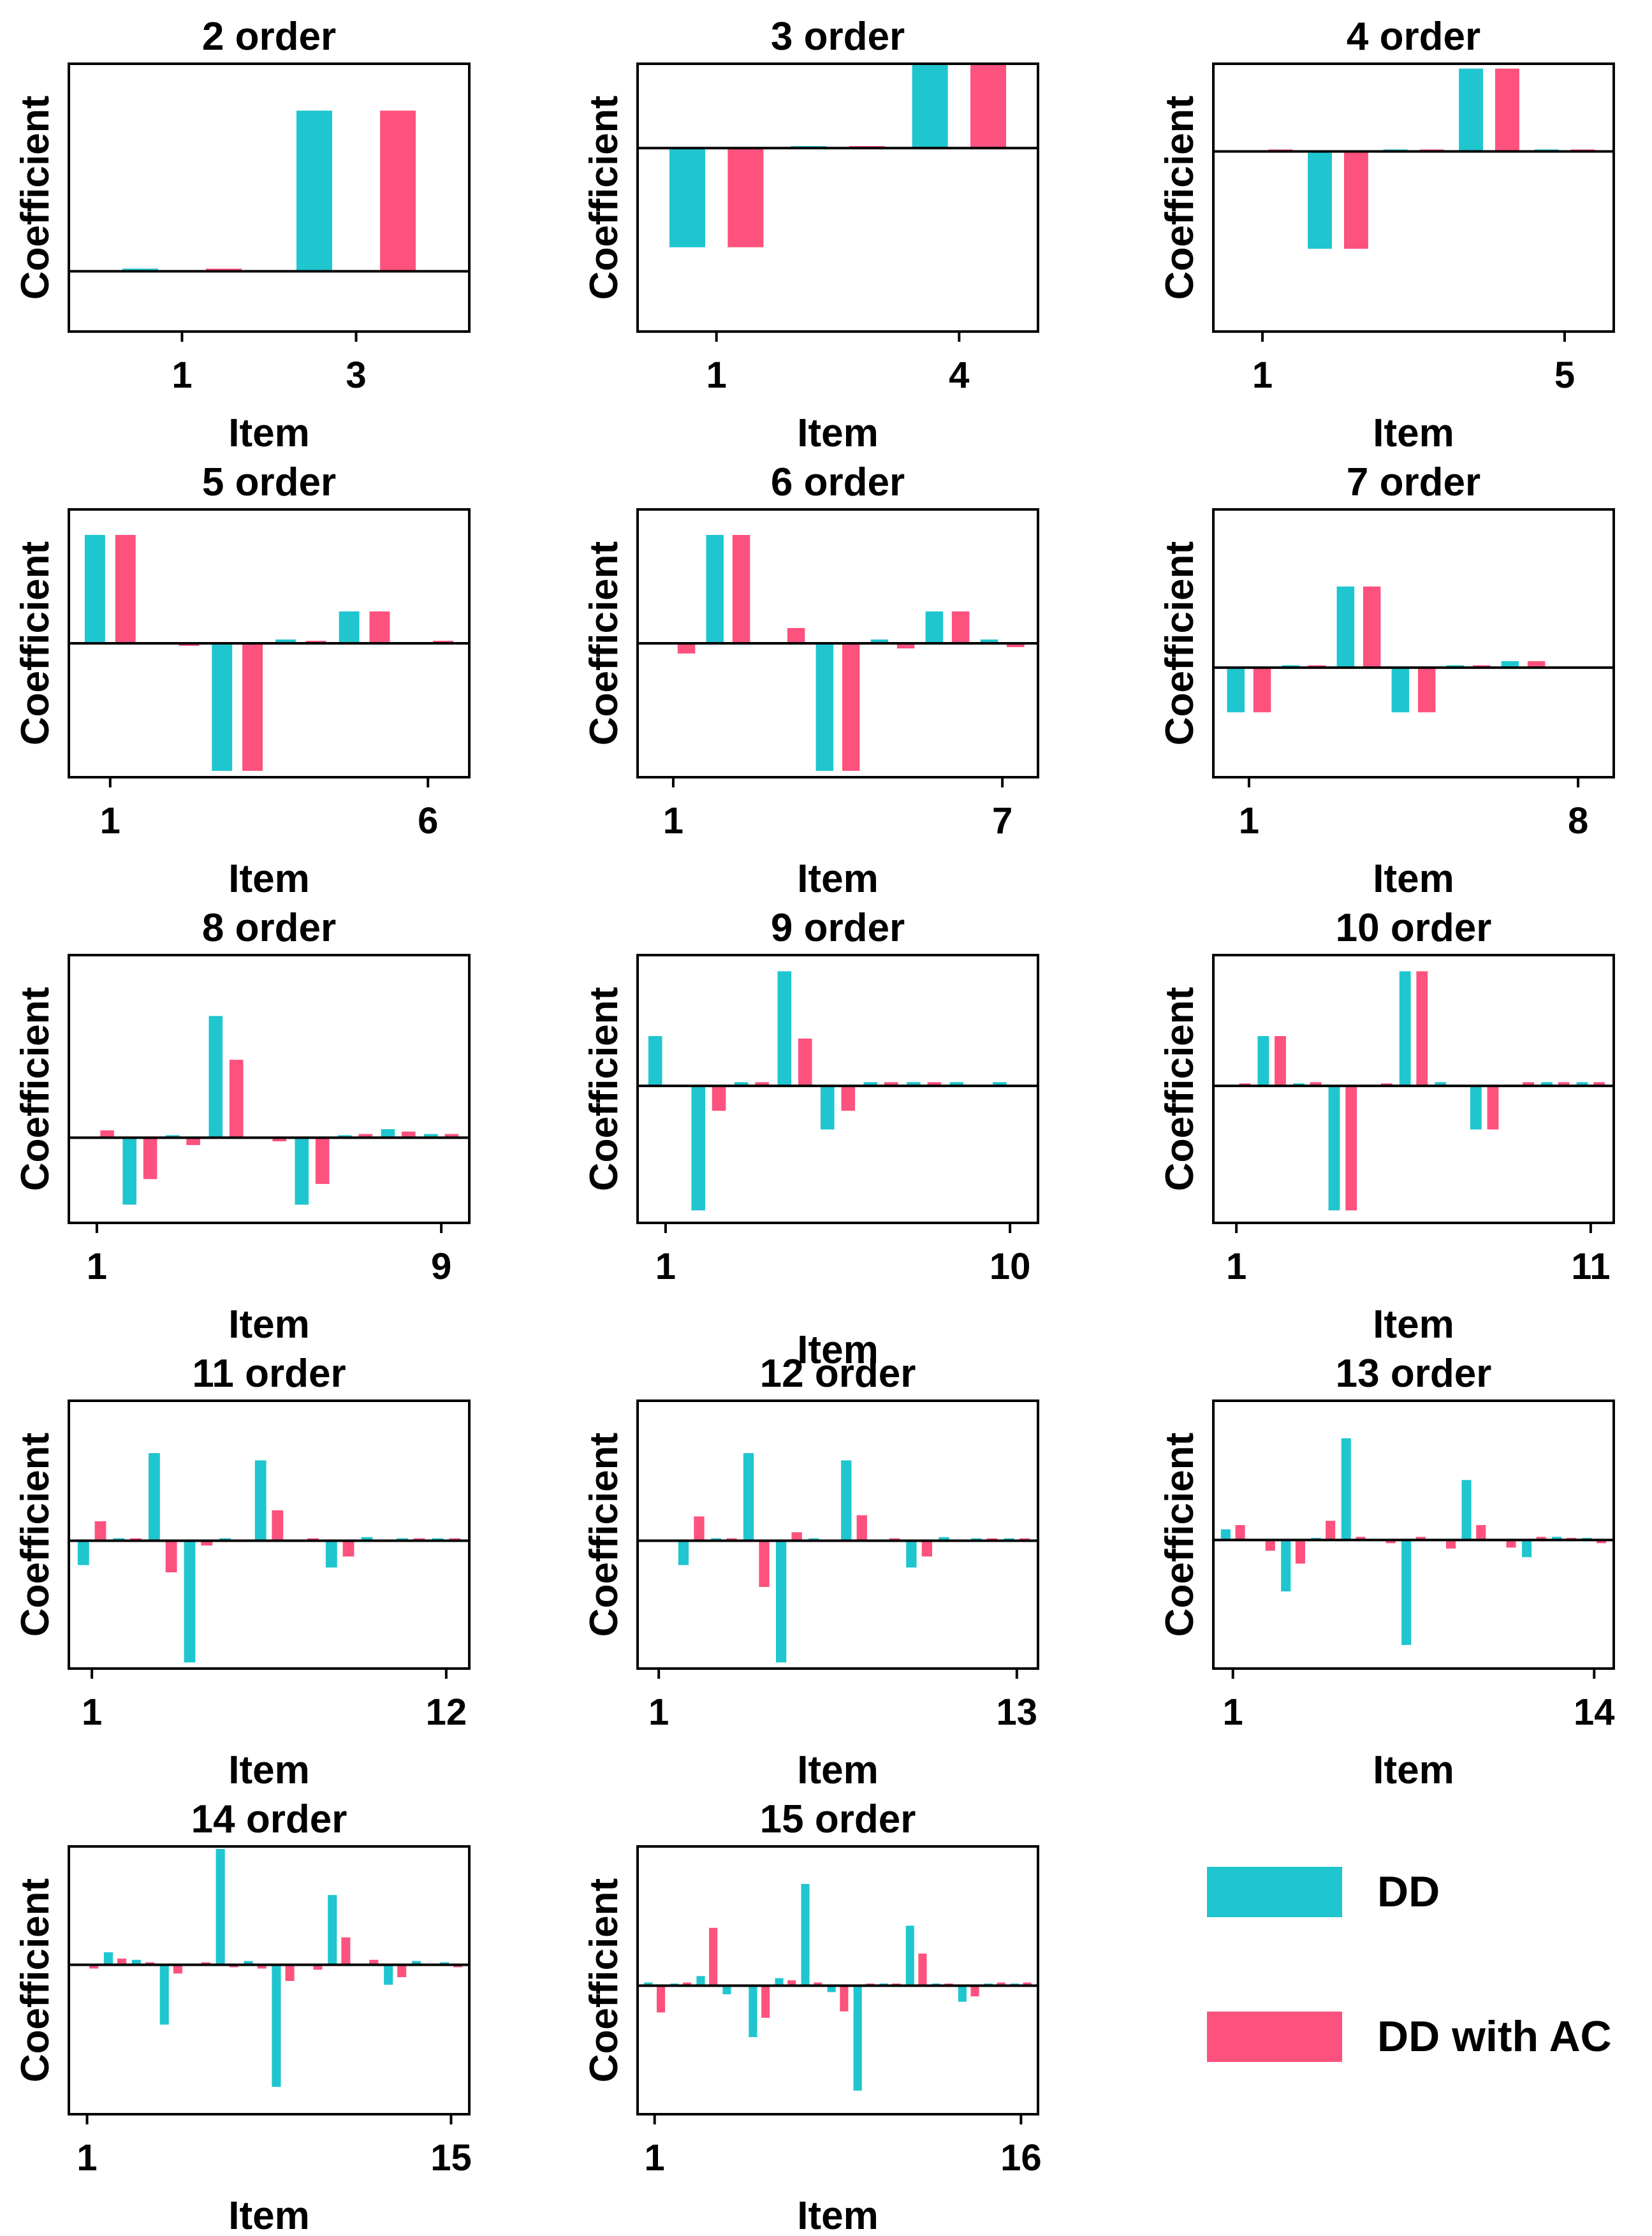 Image resolution: width=1652 pixels, height=2236 pixels. Describe the element at coordinates (269, 928) in the screenshot. I see `chart-title: 8 order` at that location.